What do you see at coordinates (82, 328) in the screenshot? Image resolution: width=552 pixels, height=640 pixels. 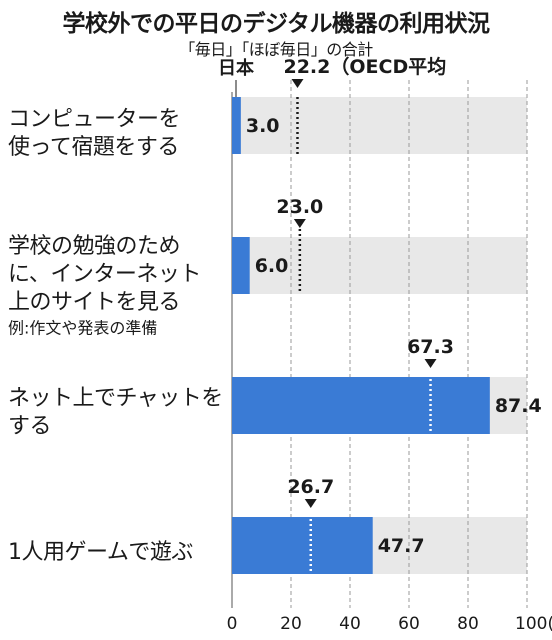 I see `category-note-1: 例:作文や発表の準備` at bounding box center [82, 328].